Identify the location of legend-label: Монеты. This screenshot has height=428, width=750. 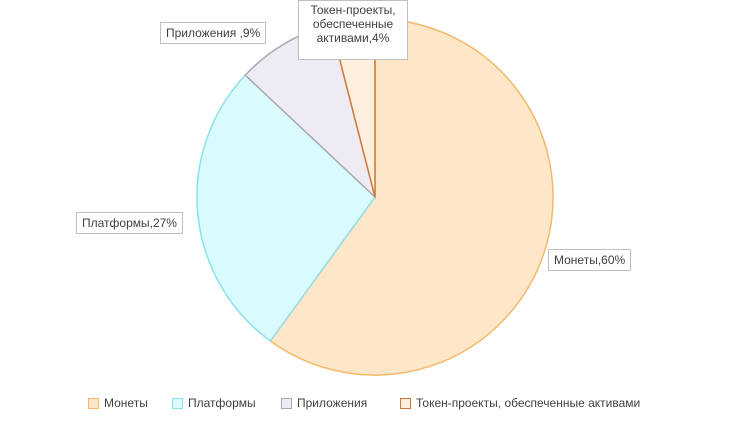
(126, 403).